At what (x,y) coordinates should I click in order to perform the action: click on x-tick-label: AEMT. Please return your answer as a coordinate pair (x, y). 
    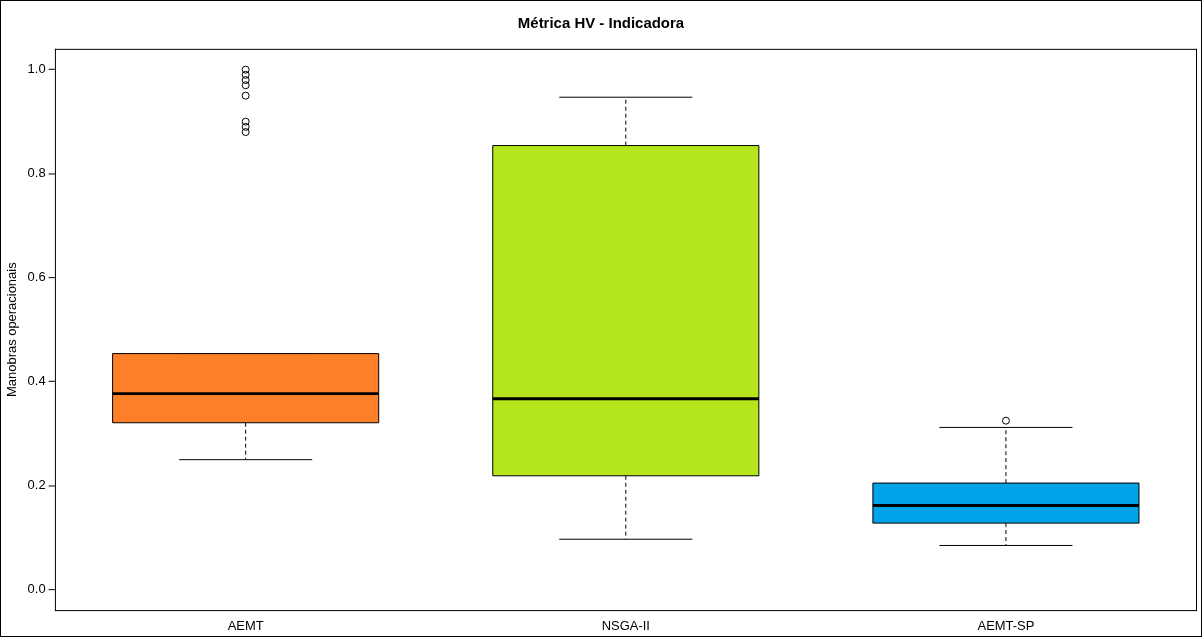
    Looking at the image, I should click on (245, 625).